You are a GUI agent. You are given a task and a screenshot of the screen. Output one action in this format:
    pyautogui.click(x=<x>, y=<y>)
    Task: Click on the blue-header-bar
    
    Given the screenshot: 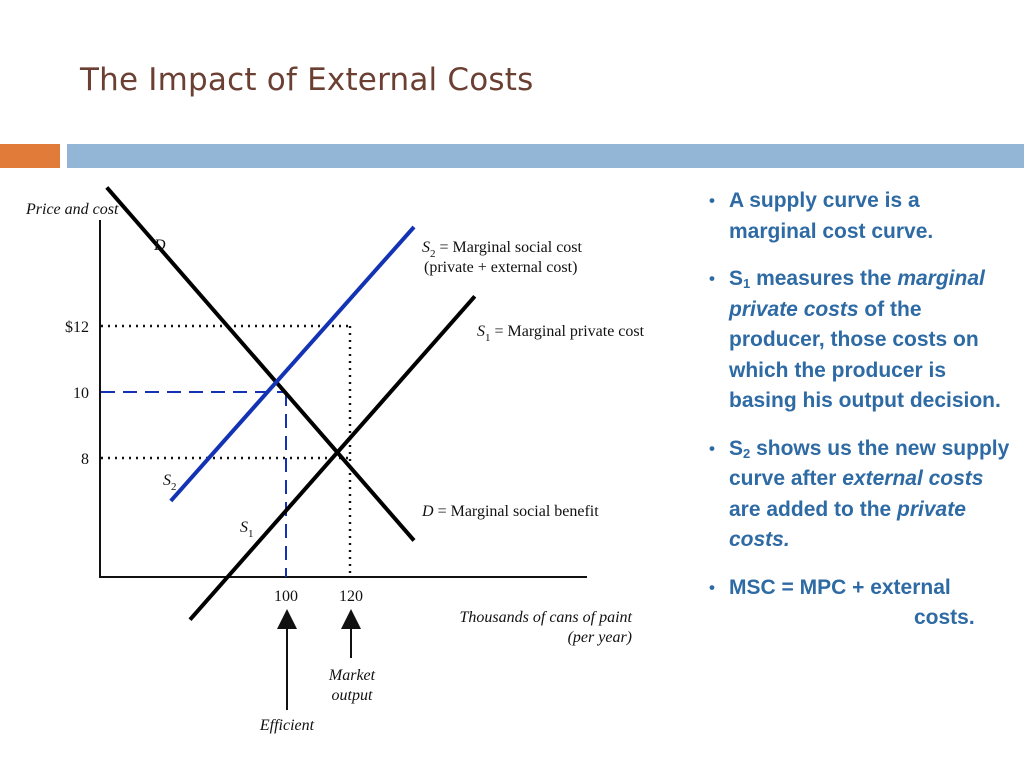 What is the action you would take?
    pyautogui.click(x=545, y=156)
    